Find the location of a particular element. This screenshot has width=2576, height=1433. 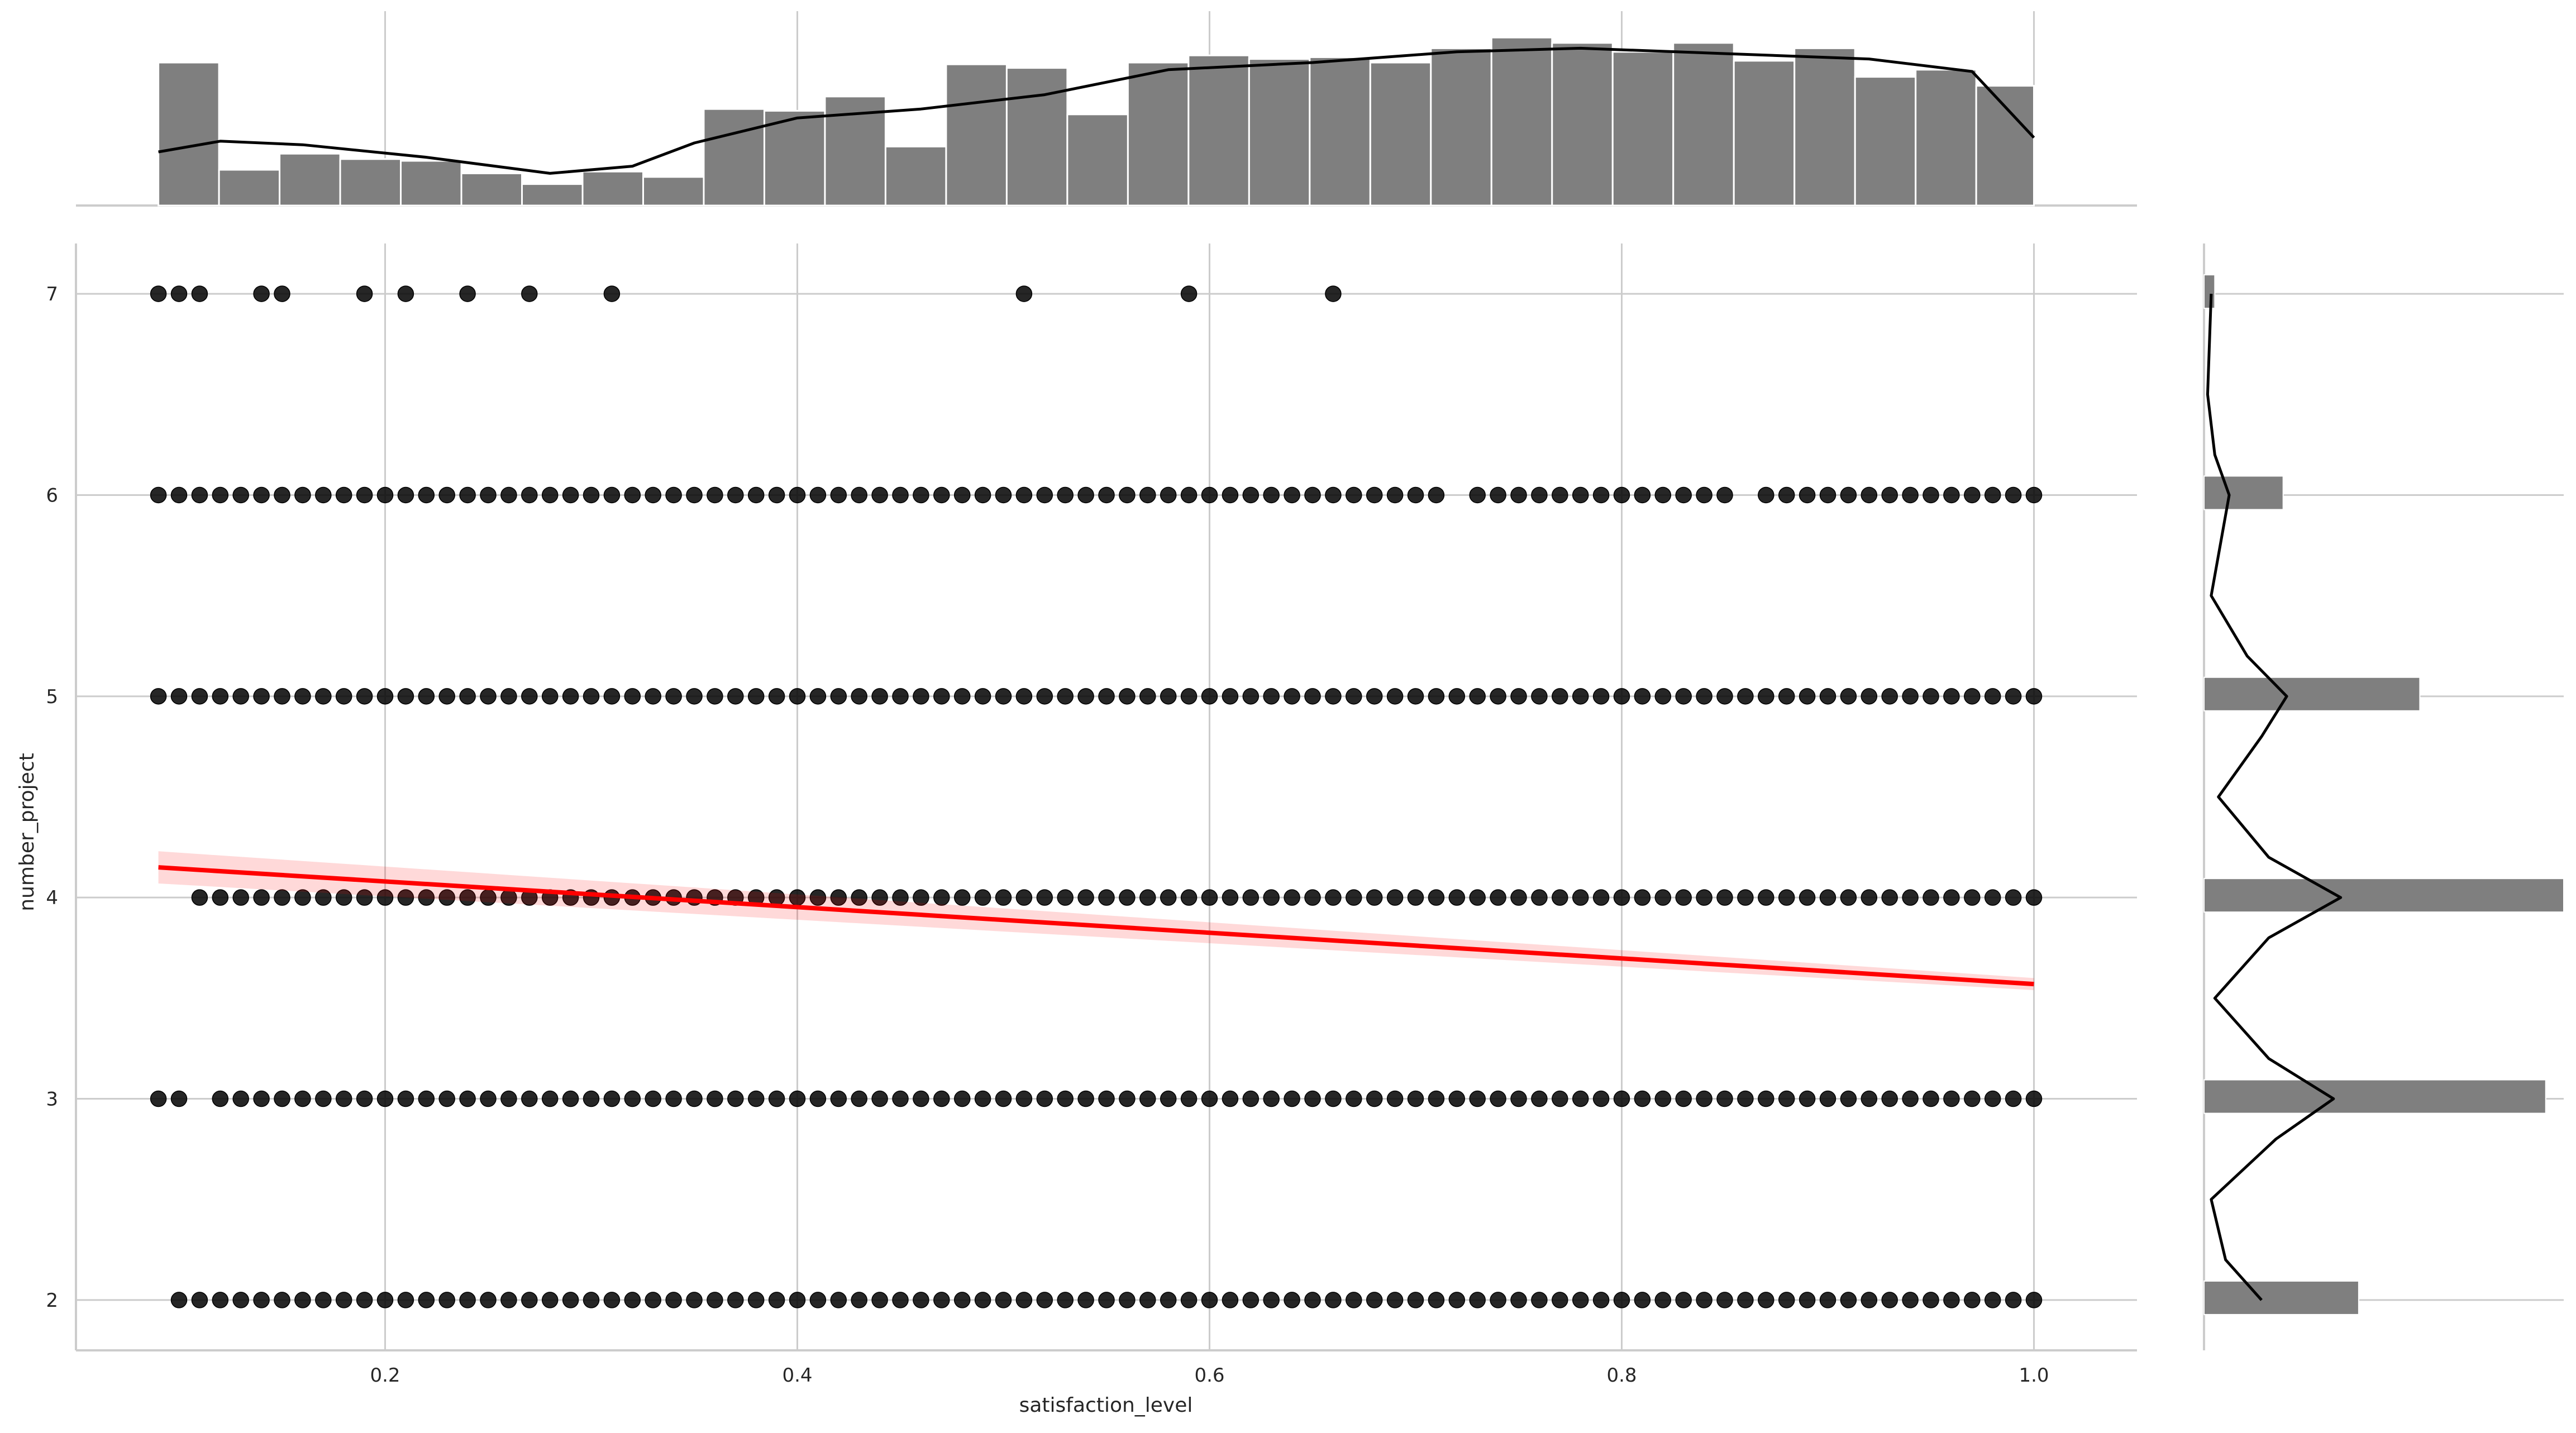

x-tick-label: 0.8 is located at coordinates (1622, 1375).